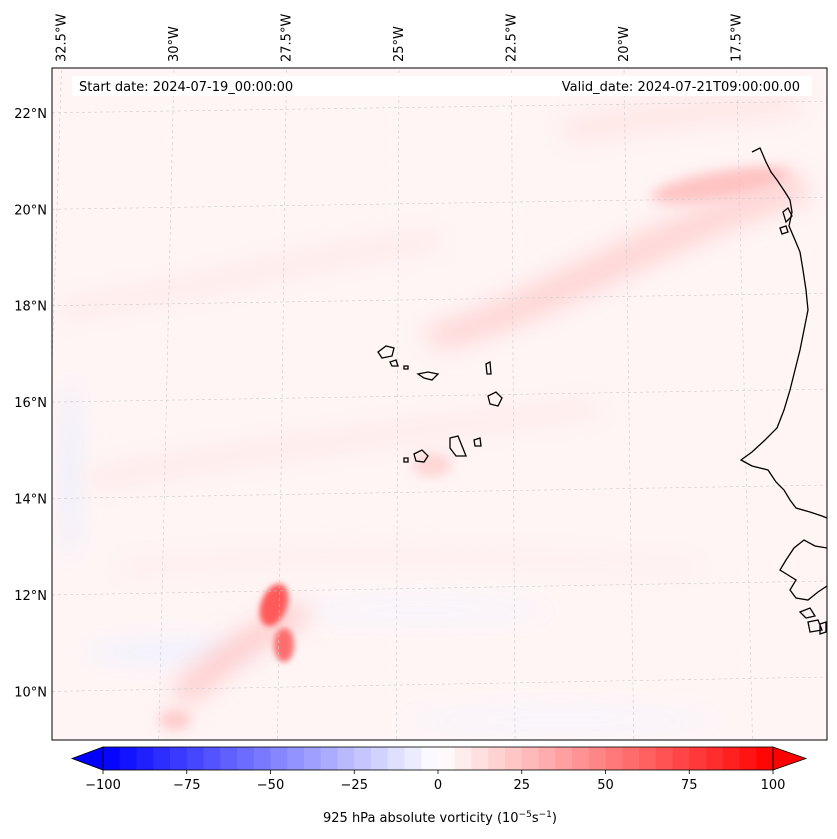 This screenshot has width=837, height=839. Describe the element at coordinates (386, 352) in the screenshot. I see `island-santo-antao` at that location.